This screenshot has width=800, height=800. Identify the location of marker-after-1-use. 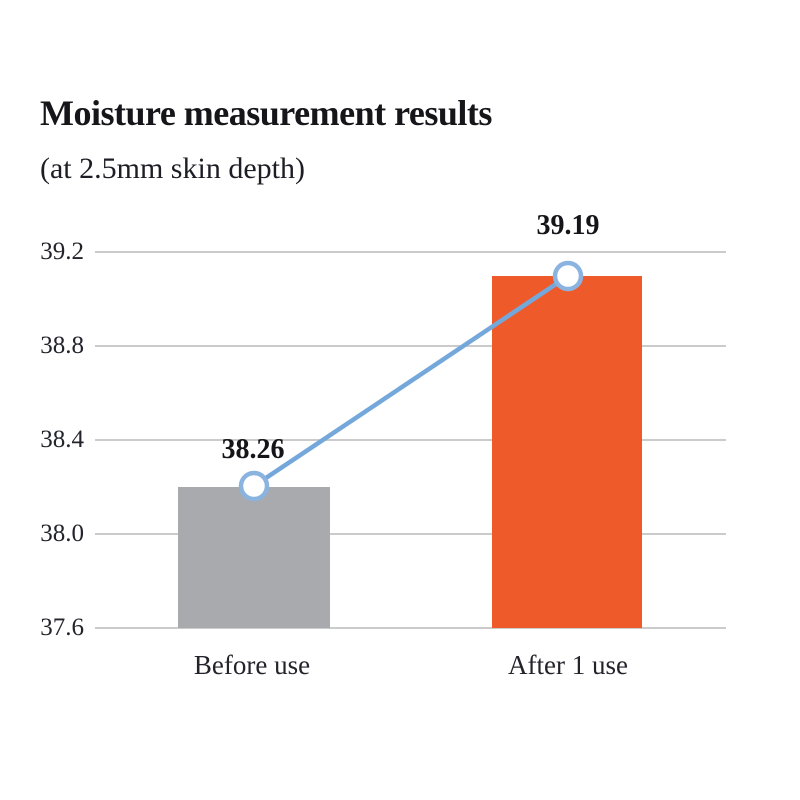
(568, 276).